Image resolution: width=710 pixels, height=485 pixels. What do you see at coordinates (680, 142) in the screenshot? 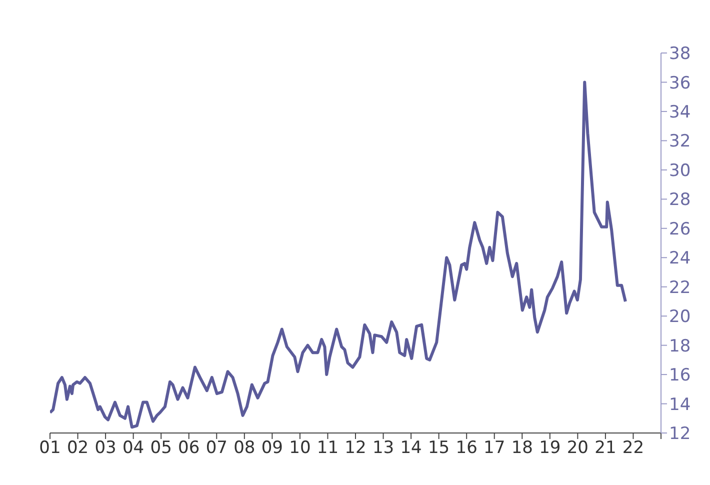
I see `y-tick-label: 32` at bounding box center [680, 142].